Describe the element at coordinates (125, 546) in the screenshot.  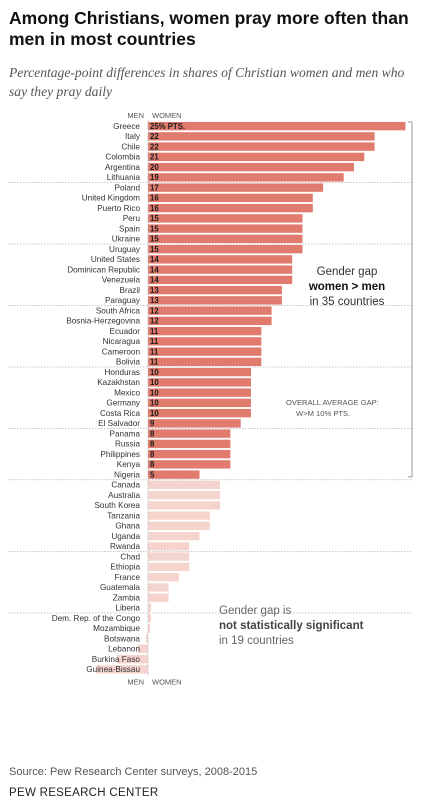
I see `country-label: Rwanda` at that location.